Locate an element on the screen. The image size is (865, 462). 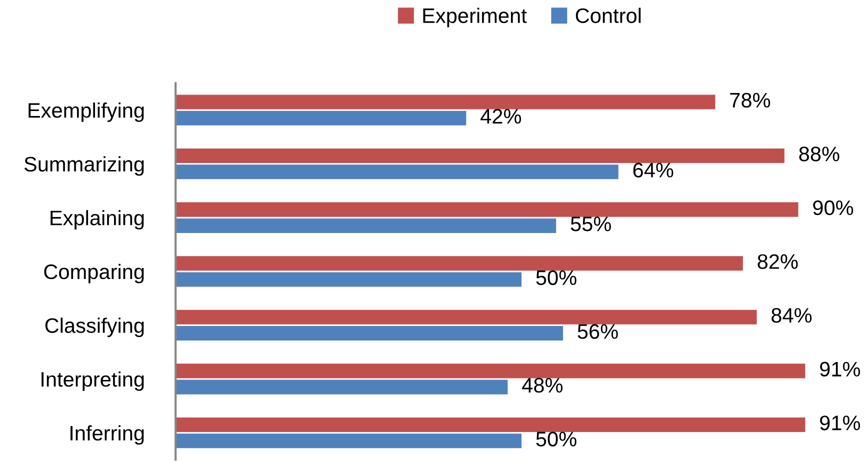
data-label: 78% is located at coordinates (750, 100).